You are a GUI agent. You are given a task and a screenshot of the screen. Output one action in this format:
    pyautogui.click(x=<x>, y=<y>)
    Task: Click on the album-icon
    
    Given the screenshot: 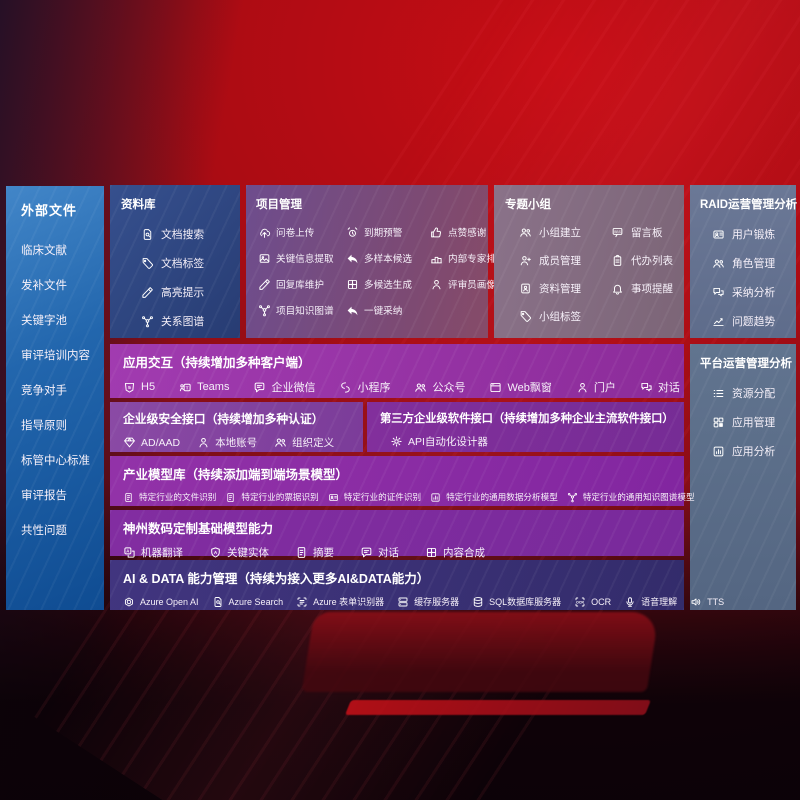 What is the action you would take?
    pyautogui.click(x=525, y=288)
    